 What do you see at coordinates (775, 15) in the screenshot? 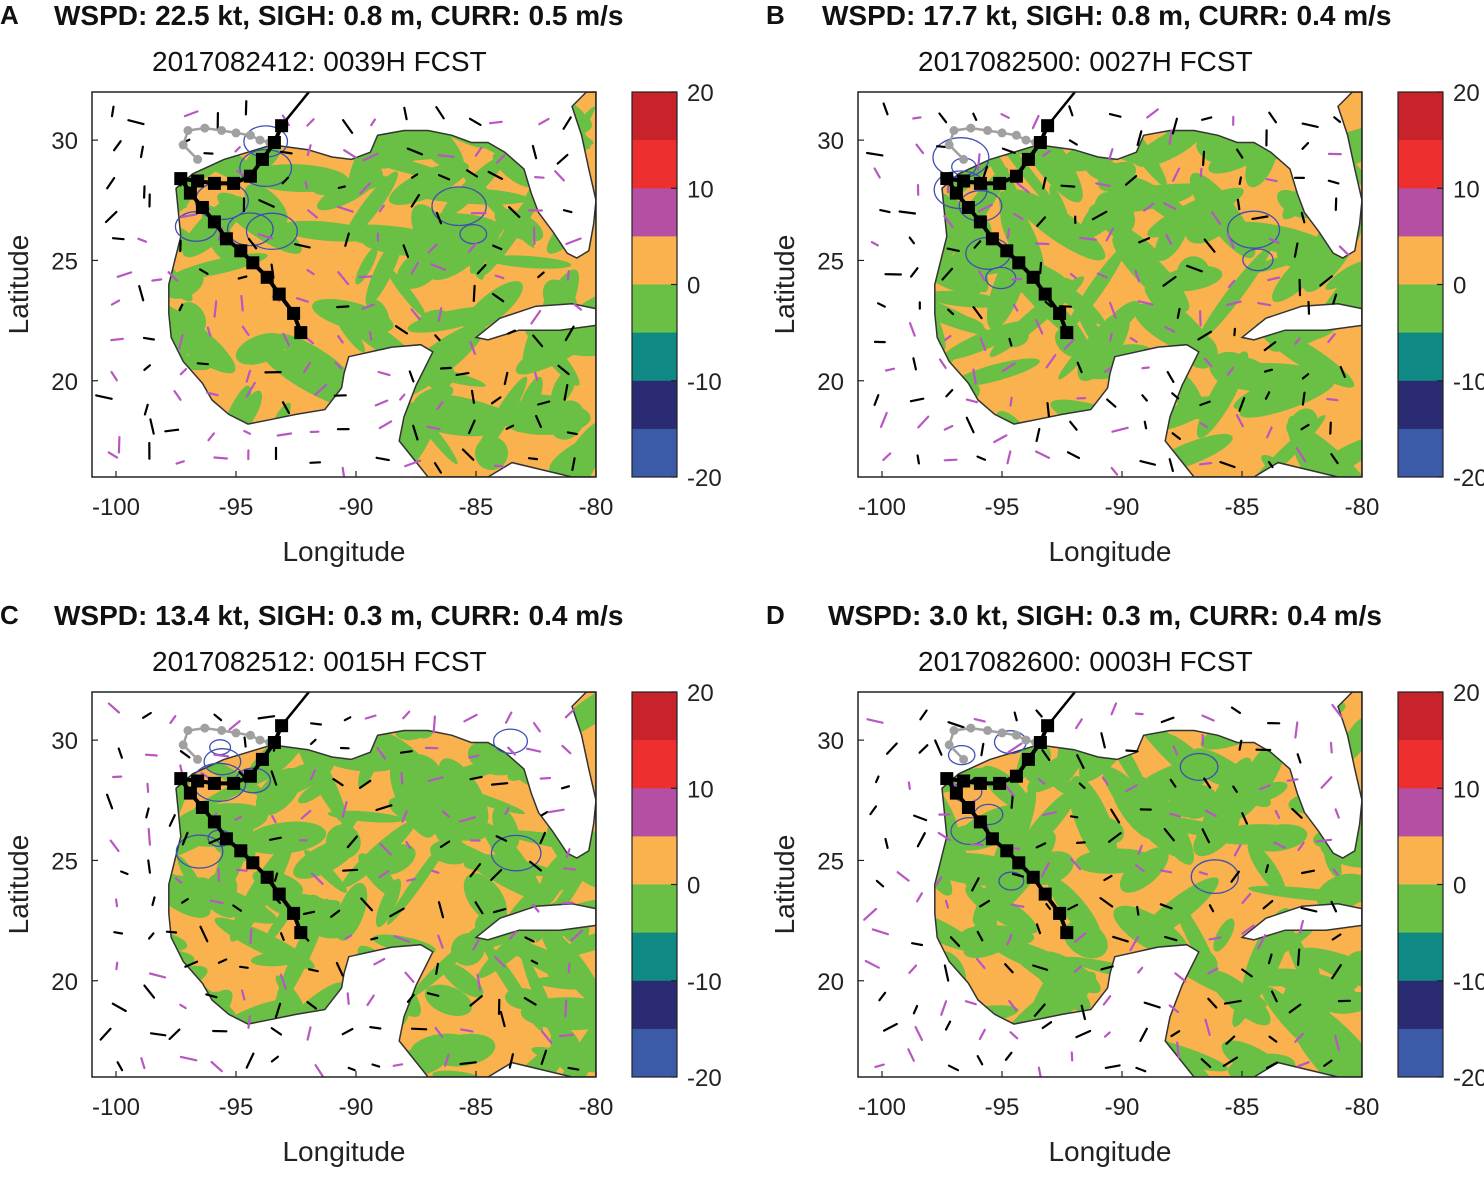
I see `panel-letter: B` at bounding box center [775, 15].